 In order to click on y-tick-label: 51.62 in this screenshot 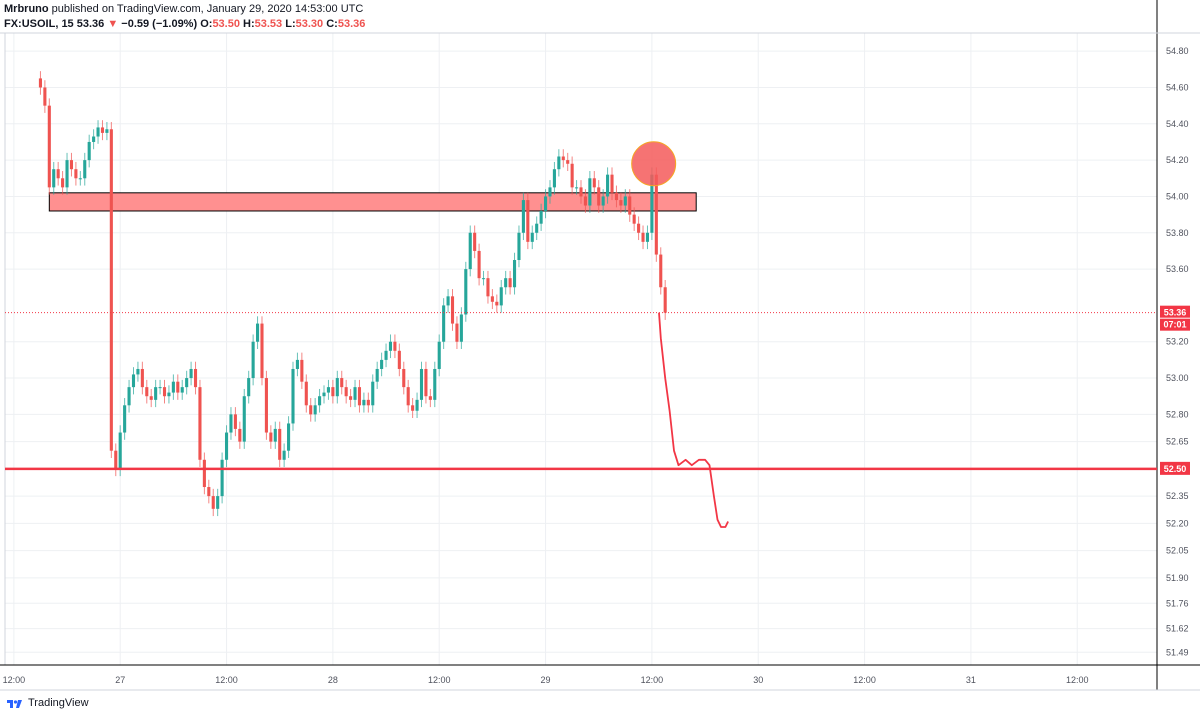, I will do `click(1177, 629)`.